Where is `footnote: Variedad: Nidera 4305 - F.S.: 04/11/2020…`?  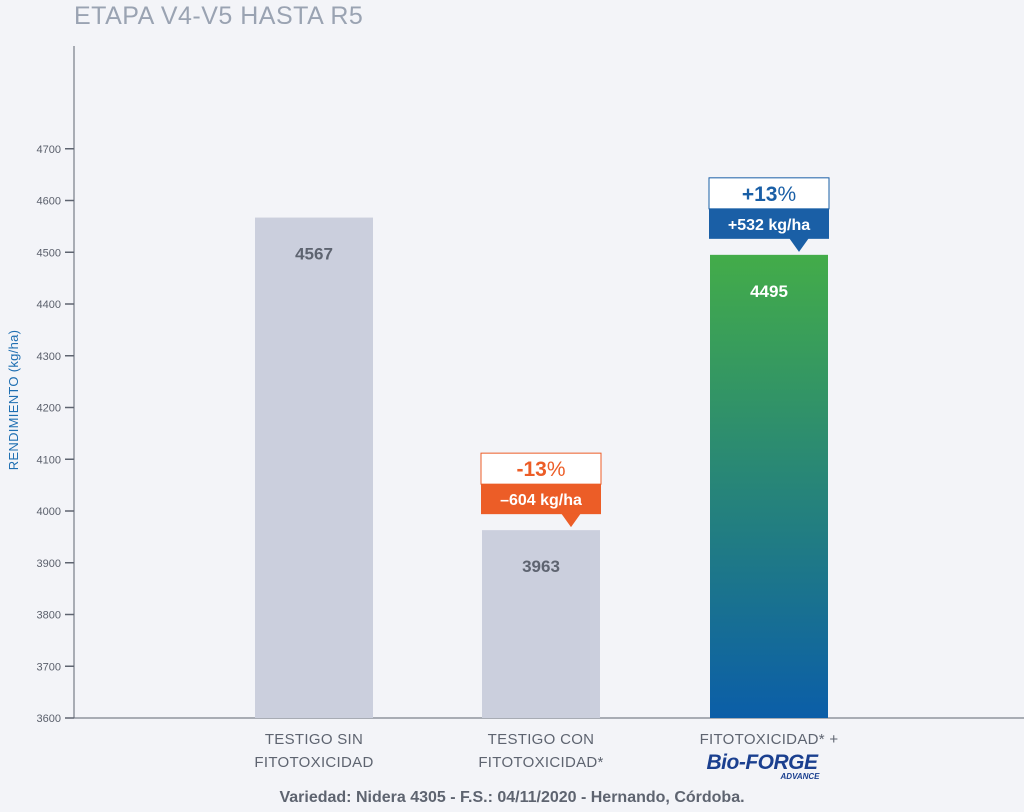 footnote: Variedad: Nidera 4305 - F.S.: 04/11/2020… is located at coordinates (511, 797).